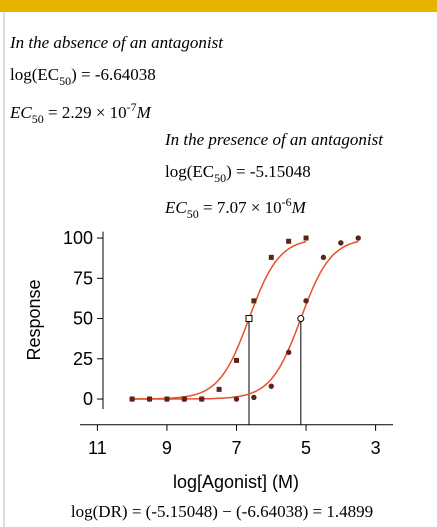 The height and width of the screenshot is (527, 437). What do you see at coordinates (306, 448) in the screenshot?
I see `x-tick-label: 5` at bounding box center [306, 448].